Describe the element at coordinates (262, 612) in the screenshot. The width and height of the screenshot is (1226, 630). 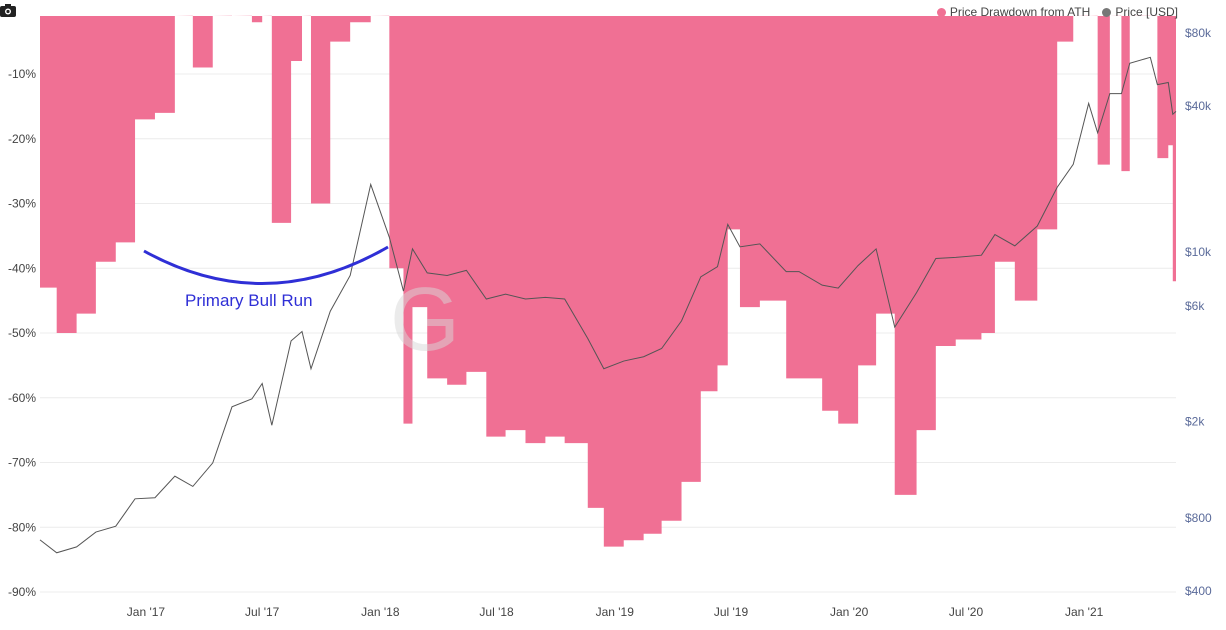
I see `x-tick-label: Jul '17` at that location.